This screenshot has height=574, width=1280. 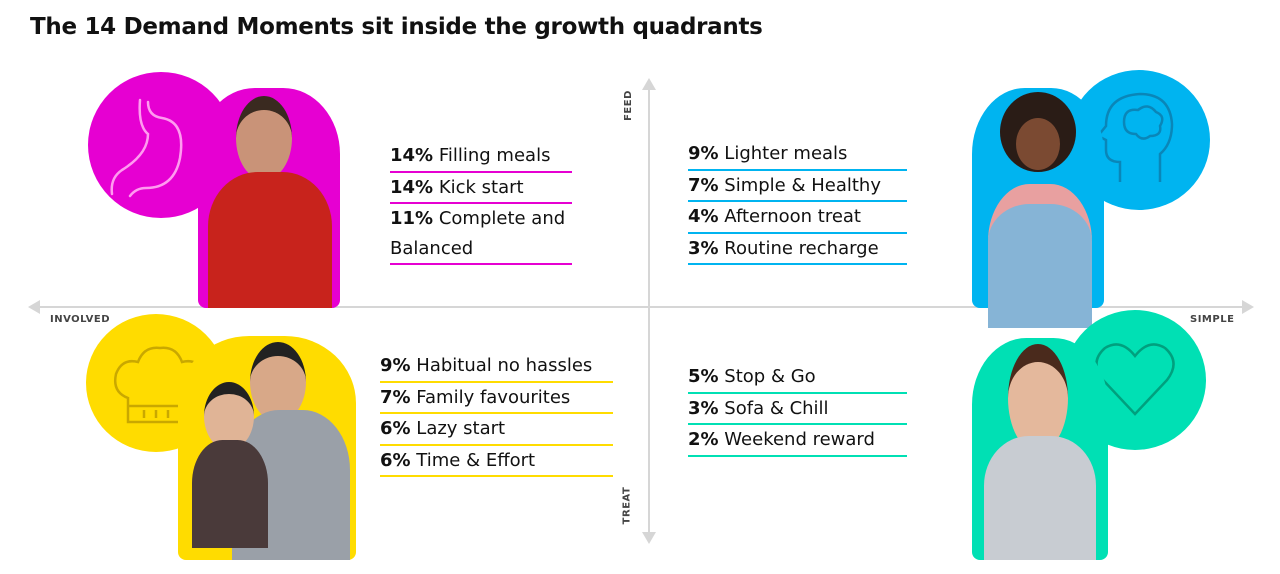 What do you see at coordinates (496, 367) in the screenshot?
I see `list-item: 9% Habitual no hassles` at bounding box center [496, 367].